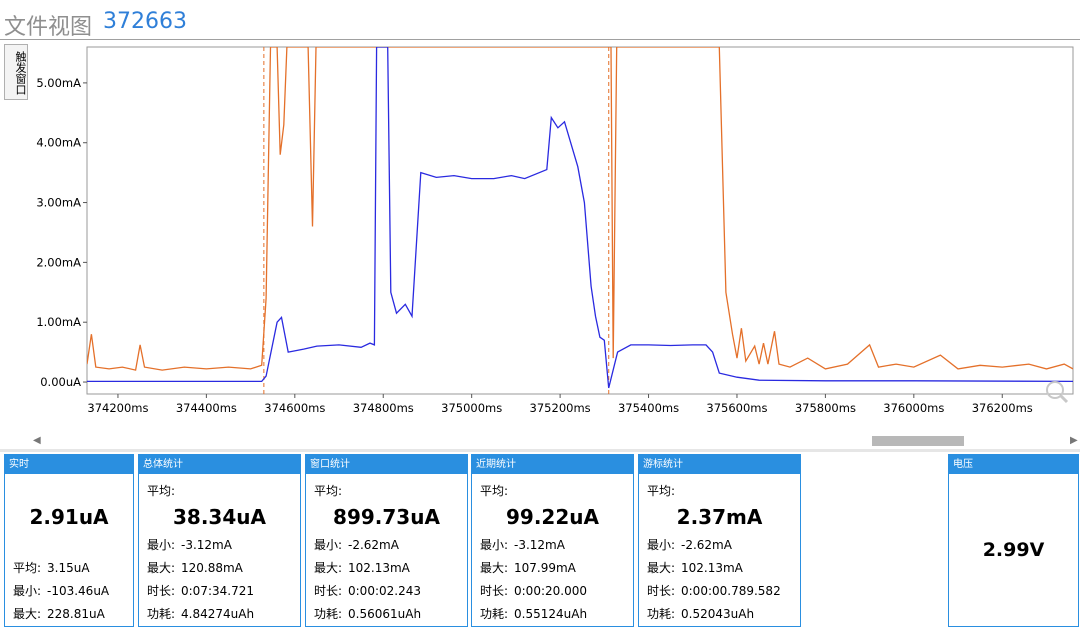 The height and width of the screenshot is (628, 1080). What do you see at coordinates (201, 614) in the screenshot?
I see `energy-row: 功耗: 4.84274uAh` at bounding box center [201, 614].